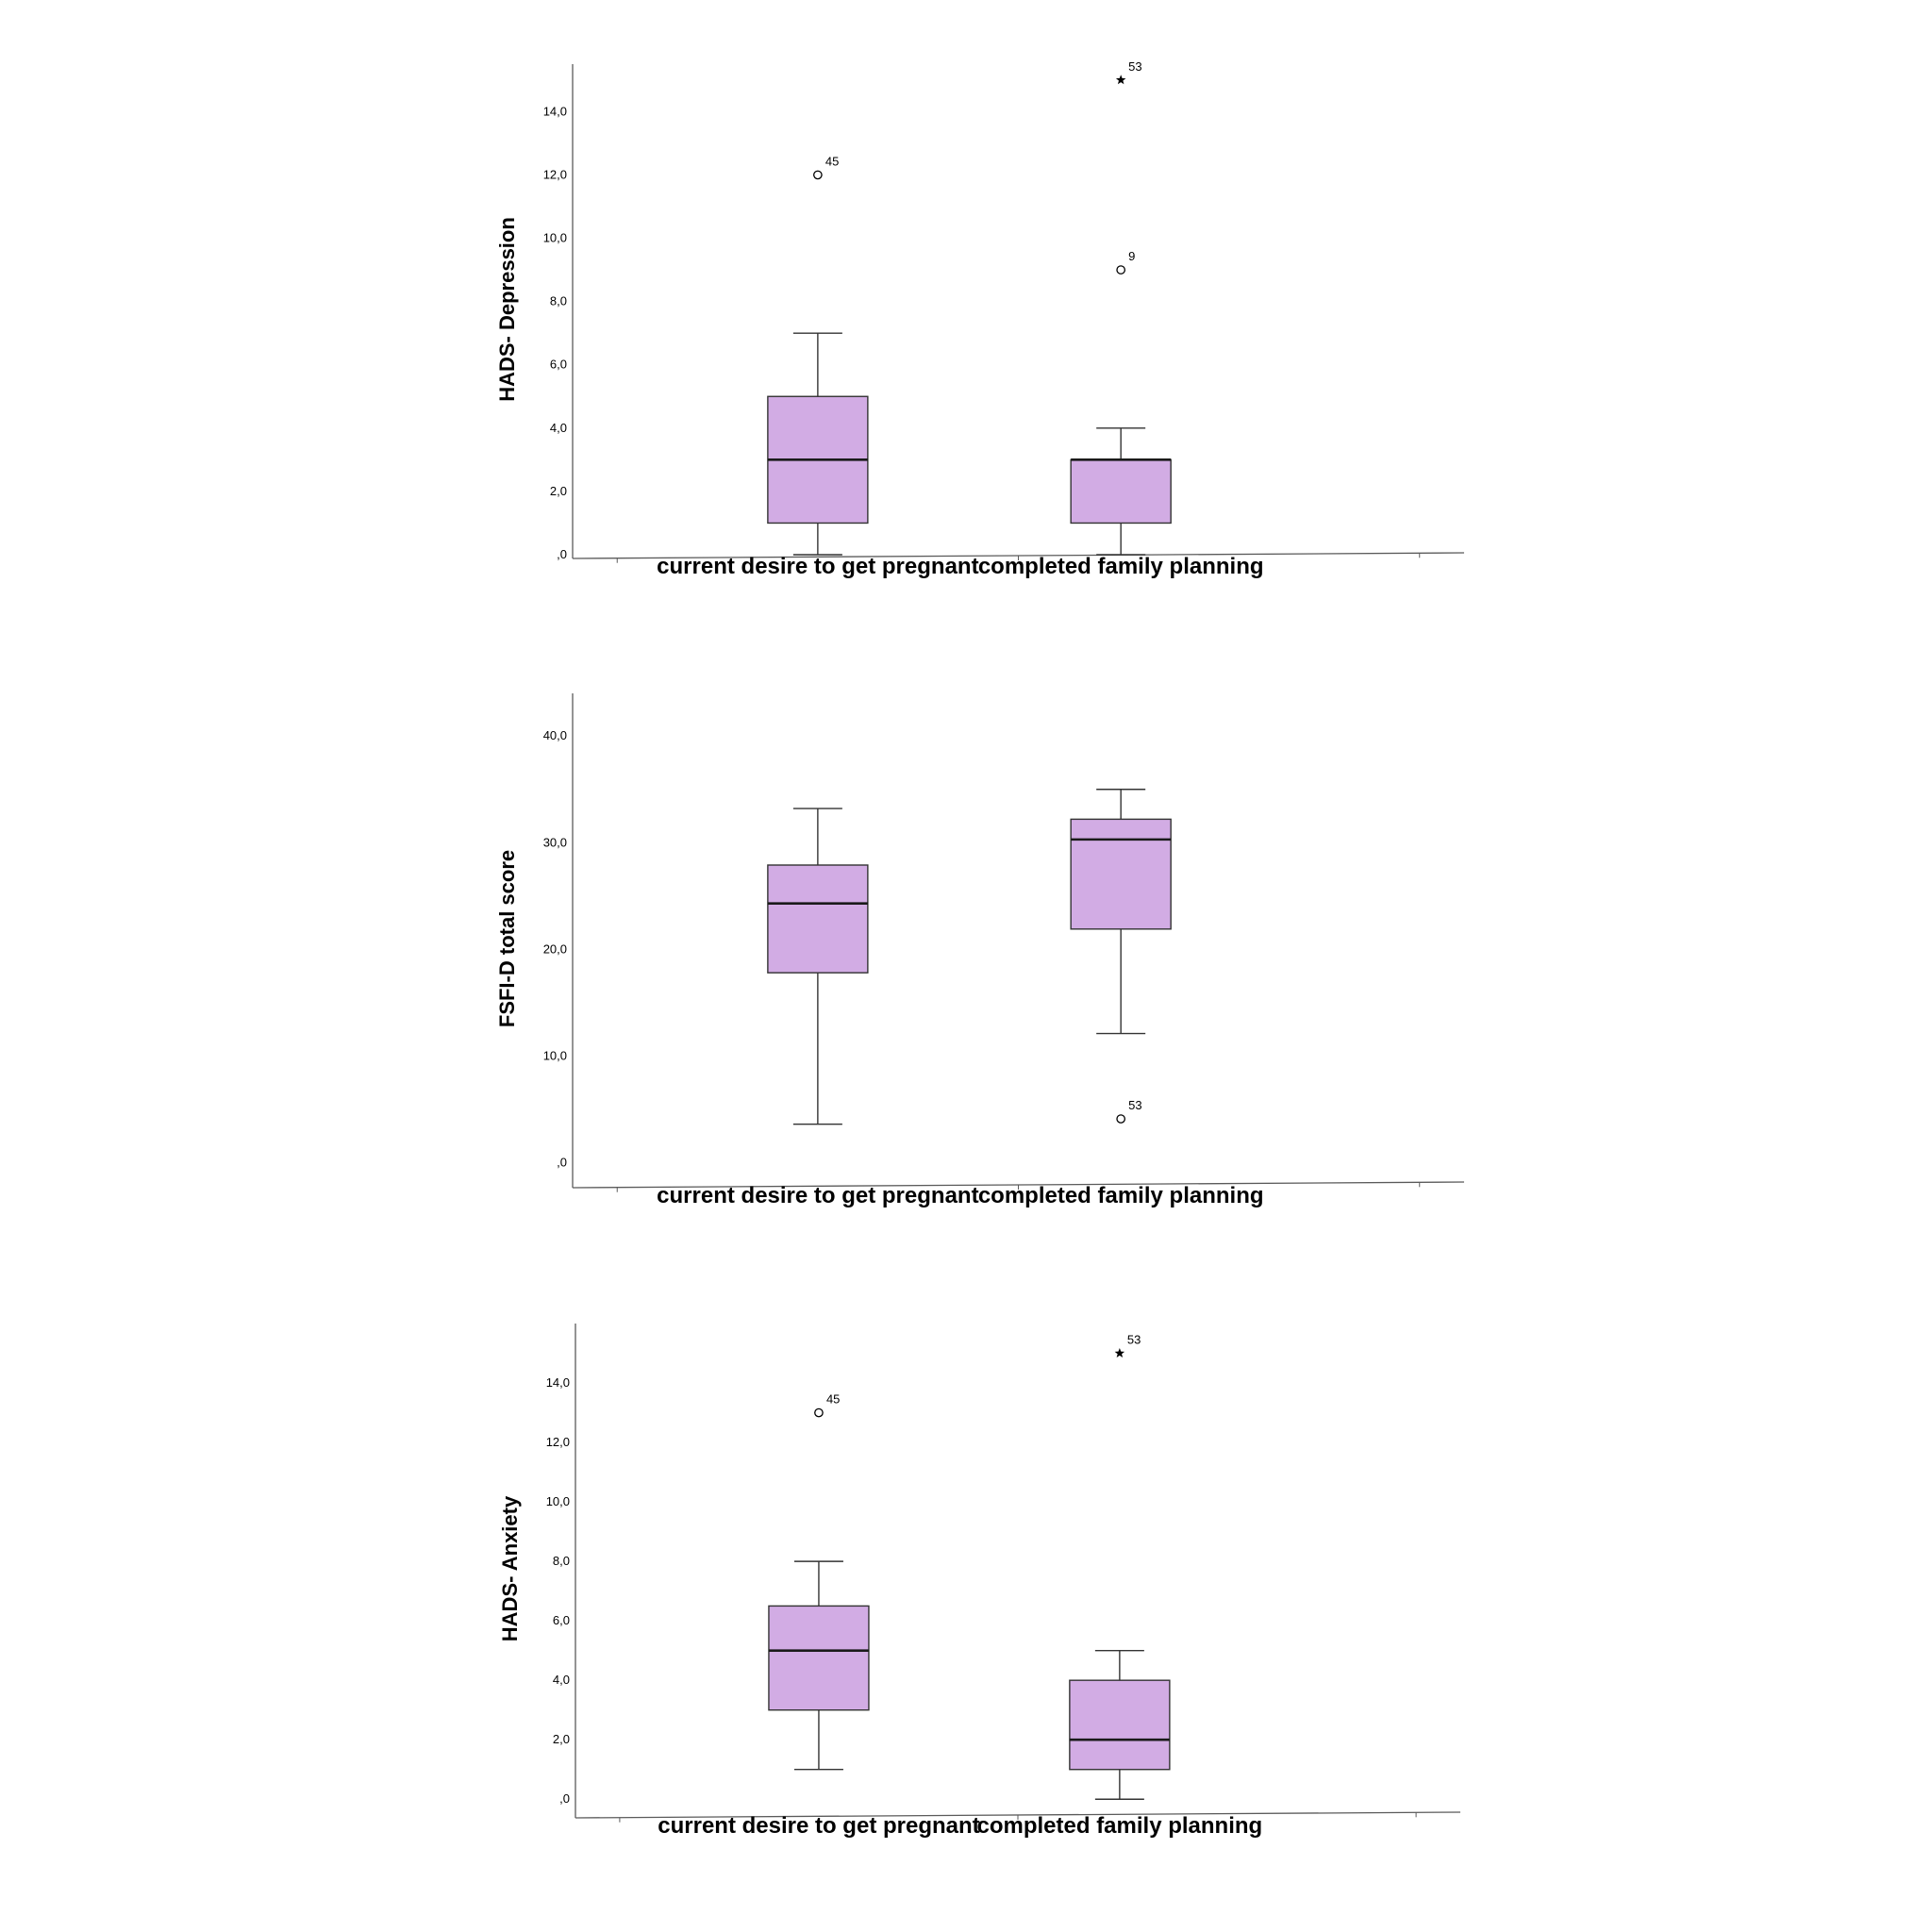 This screenshot has height=1932, width=1932. Describe the element at coordinates (555, 948) in the screenshot. I see `y-tick-label: 20,0` at that location.